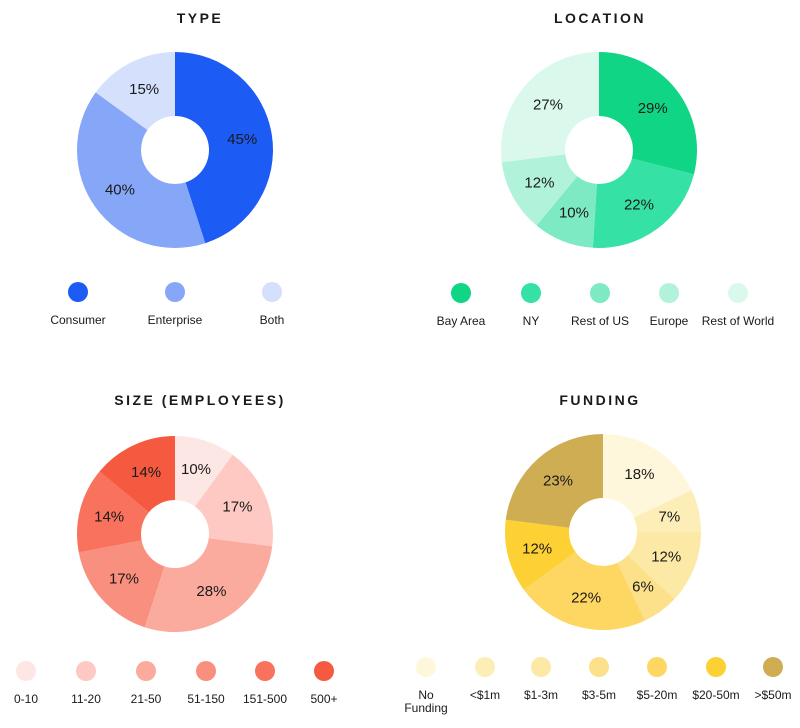 The image size is (800, 728). I want to click on funding-slice-1m, so click(667, 511).